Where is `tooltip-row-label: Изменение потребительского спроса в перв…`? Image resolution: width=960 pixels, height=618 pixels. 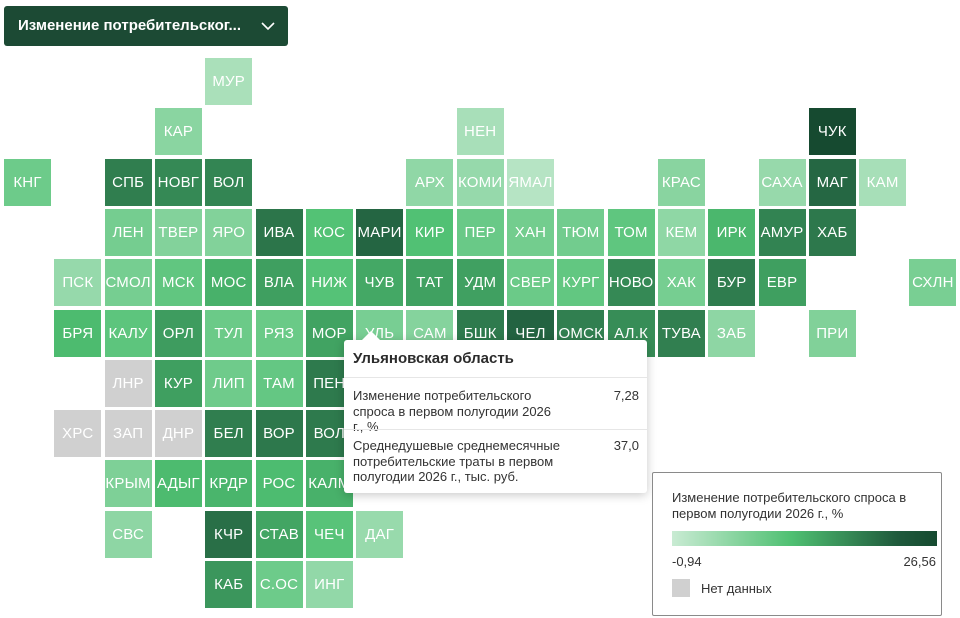 tooltip-row-label: Изменение потребительского спроса в перв… is located at coordinates (452, 411).